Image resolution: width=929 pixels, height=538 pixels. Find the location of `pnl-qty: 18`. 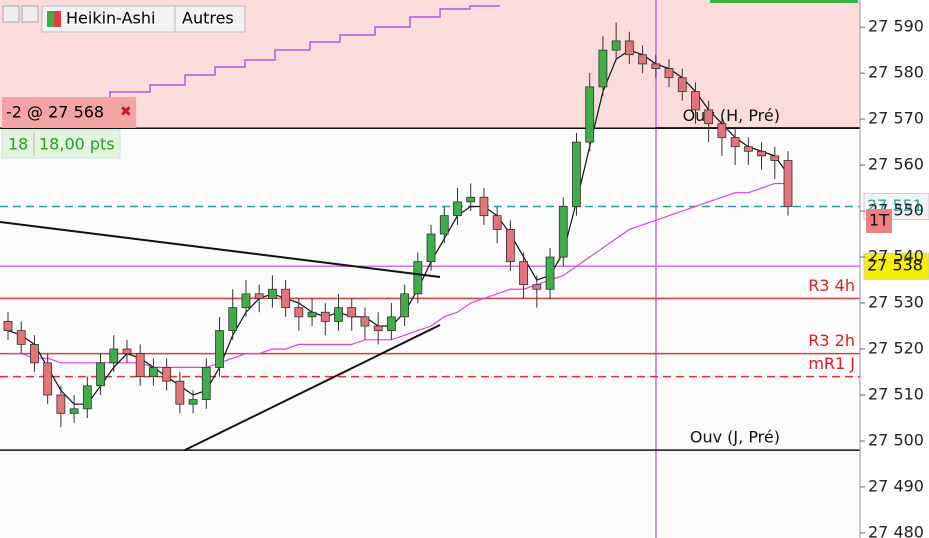

pnl-qty: 18 is located at coordinates (18, 144).